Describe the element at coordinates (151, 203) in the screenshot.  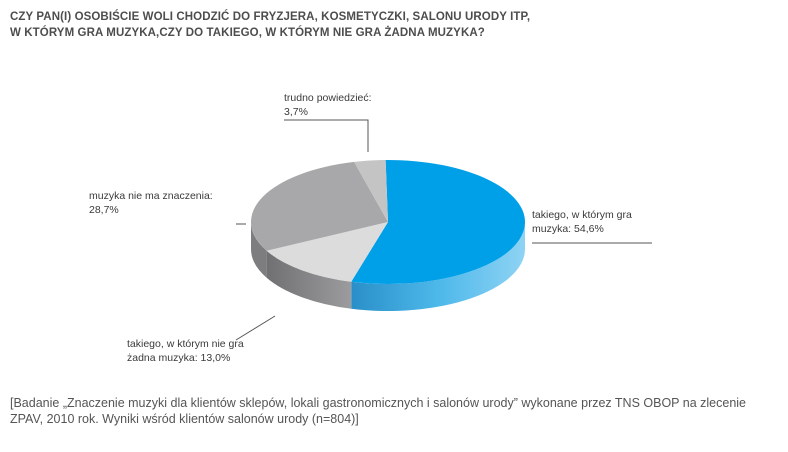
I see `slice-label-3: muzyka nie ma znaczenia: 28,7%` at that location.